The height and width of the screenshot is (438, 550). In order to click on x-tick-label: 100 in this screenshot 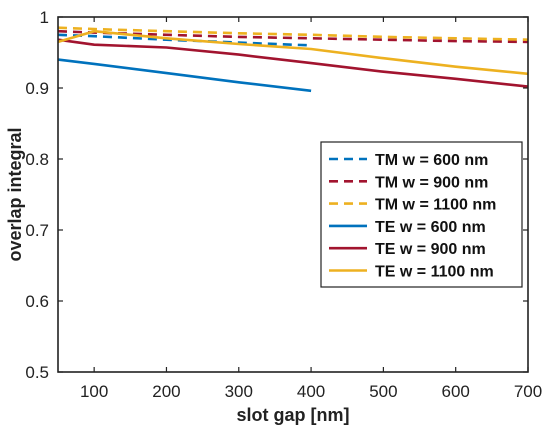, I will do `click(94, 391)`.